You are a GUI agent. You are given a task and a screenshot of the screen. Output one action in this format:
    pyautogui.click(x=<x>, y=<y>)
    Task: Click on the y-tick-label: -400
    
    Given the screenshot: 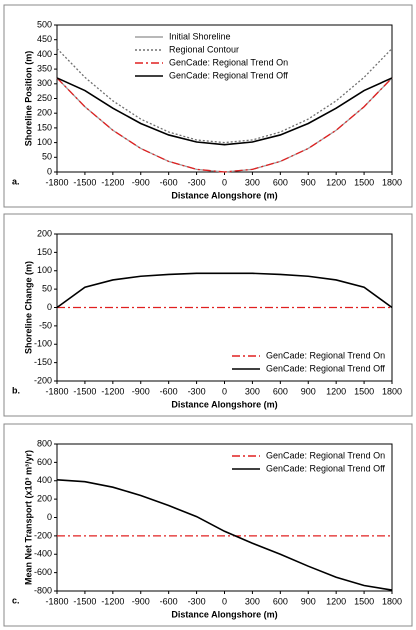 What is the action you would take?
    pyautogui.click(x=43, y=554)
    